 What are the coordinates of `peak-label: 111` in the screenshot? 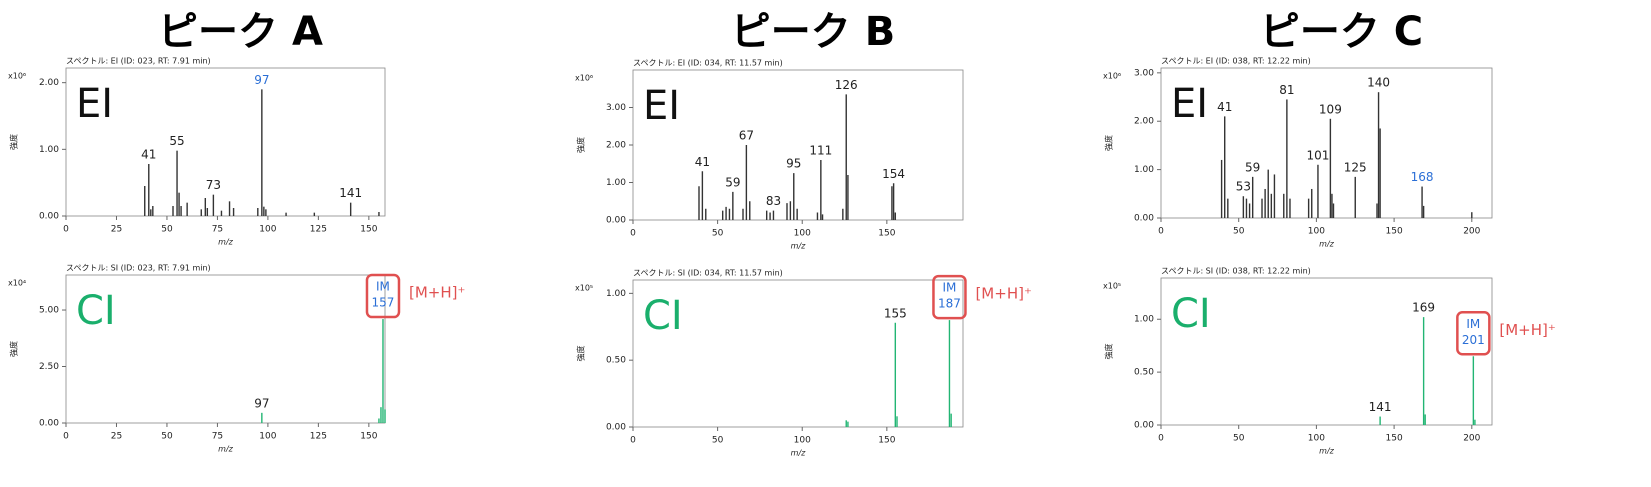 It's located at (820, 151).